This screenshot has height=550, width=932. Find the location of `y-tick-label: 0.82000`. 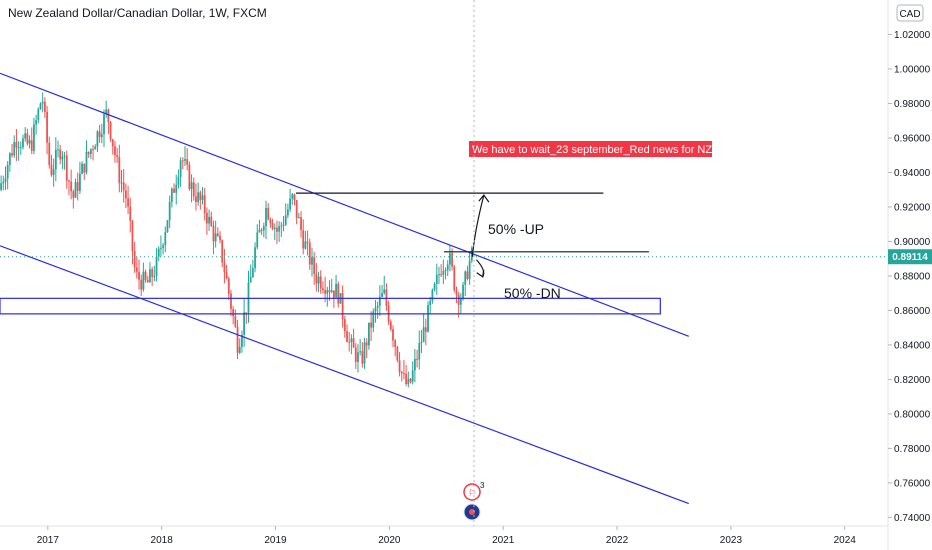

y-tick-label: 0.82000 is located at coordinates (912, 380).